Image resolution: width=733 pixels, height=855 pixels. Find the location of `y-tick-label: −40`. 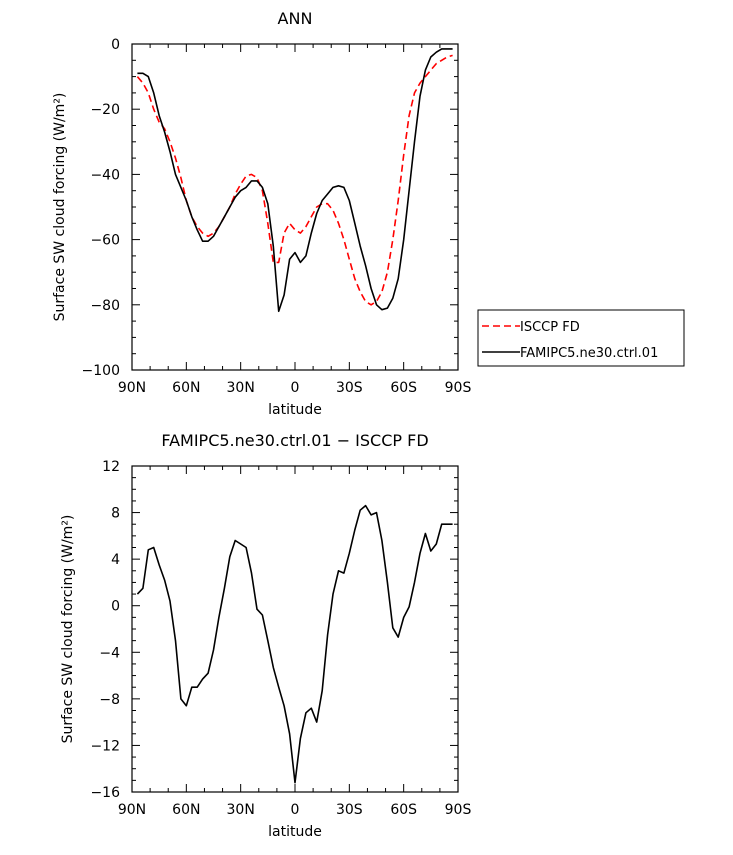

y-tick-label: −40 is located at coordinates (105, 175).